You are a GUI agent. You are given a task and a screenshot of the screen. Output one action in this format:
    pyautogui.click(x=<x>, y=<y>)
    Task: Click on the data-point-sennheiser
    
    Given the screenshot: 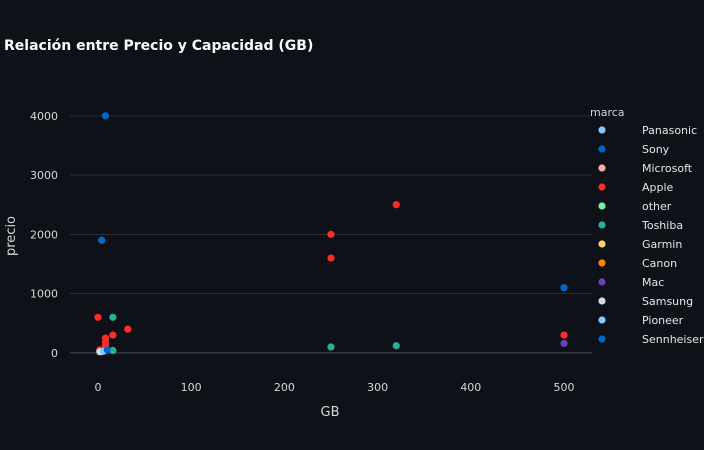 What is the action you would take?
    pyautogui.click(x=107, y=350)
    